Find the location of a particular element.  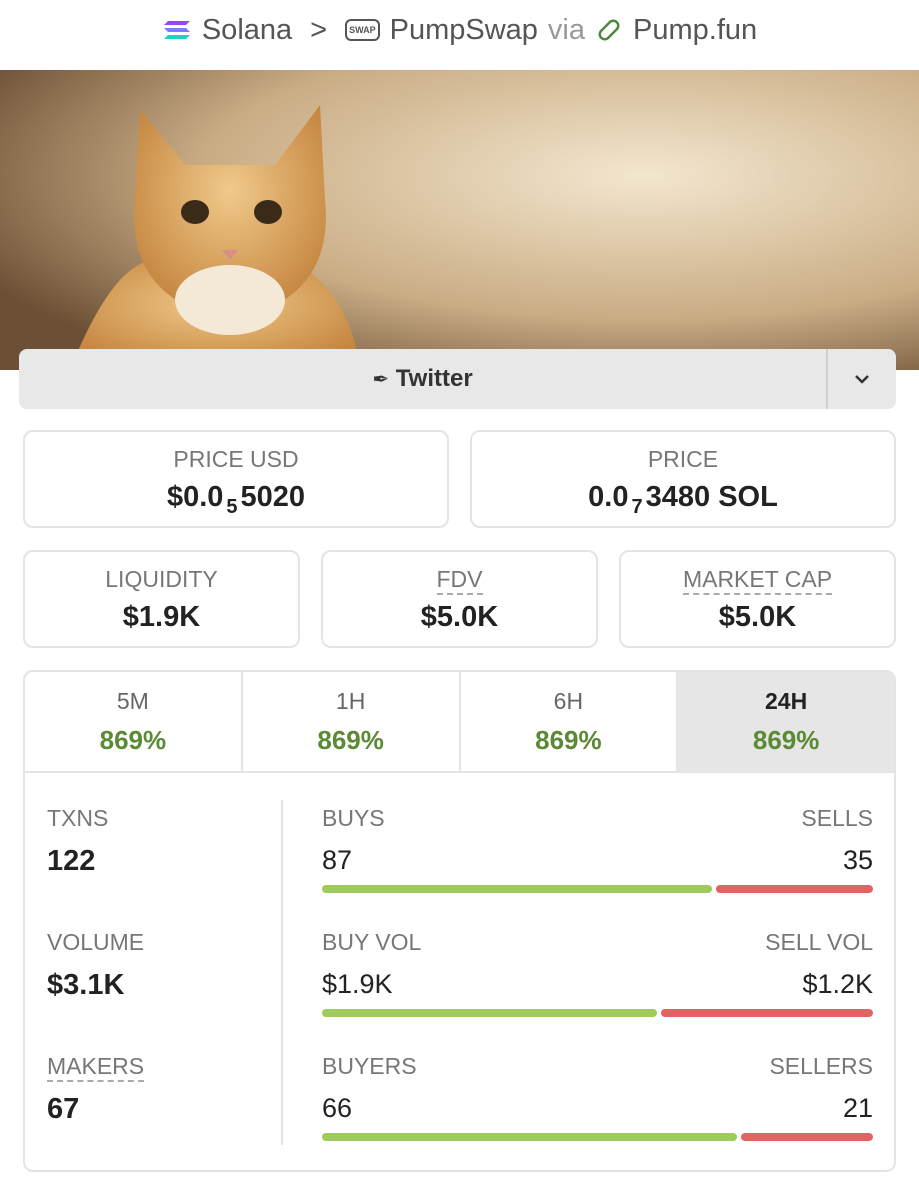

timeframe-tab: 24H 869% is located at coordinates (786, 721).